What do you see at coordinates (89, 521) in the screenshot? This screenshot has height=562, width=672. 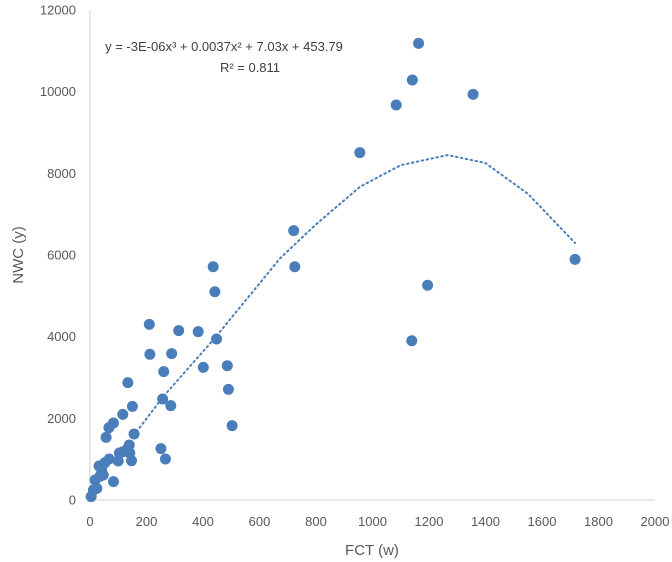 I see `x-tick-label: 0` at bounding box center [89, 521].